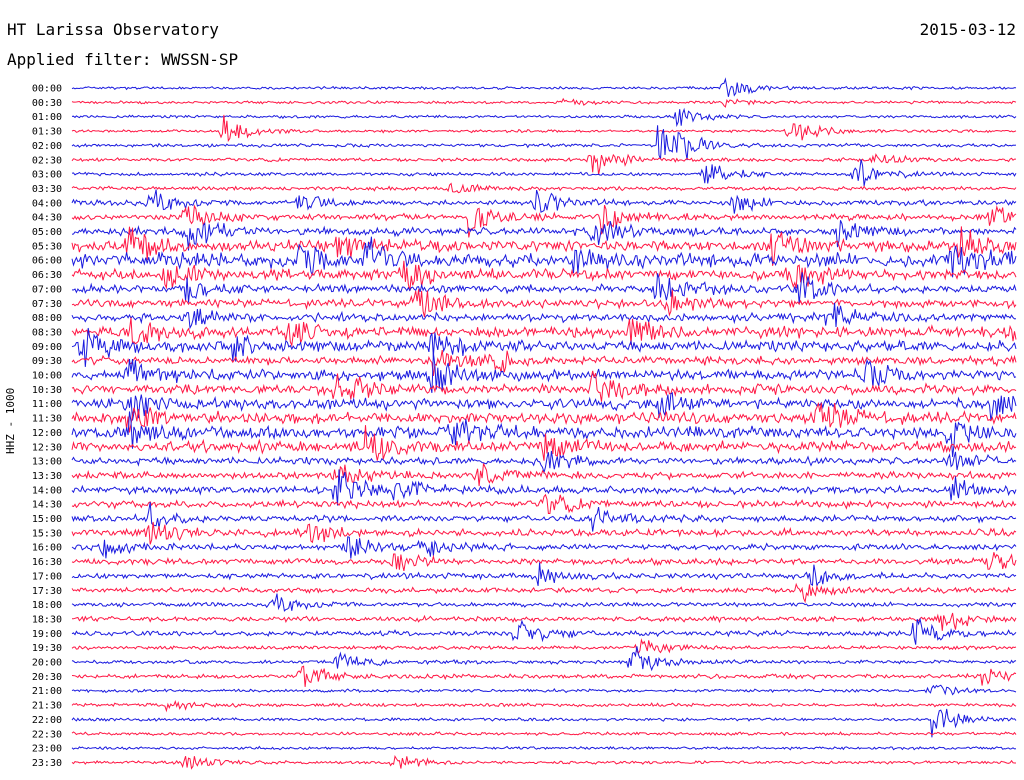 The image size is (1024, 780). I want to click on time-tick-label: 10:00, so click(47, 376).